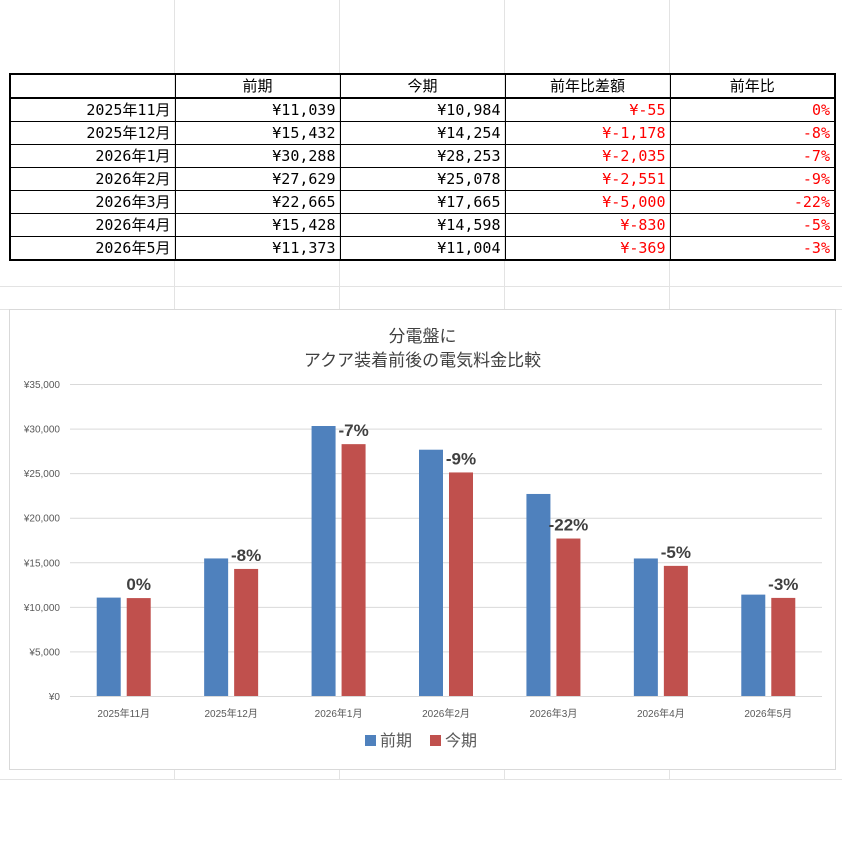 The width and height of the screenshot is (842, 842). What do you see at coordinates (257, 225) in the screenshot?
I see `prev-cell: ¥15,428` at bounding box center [257, 225].